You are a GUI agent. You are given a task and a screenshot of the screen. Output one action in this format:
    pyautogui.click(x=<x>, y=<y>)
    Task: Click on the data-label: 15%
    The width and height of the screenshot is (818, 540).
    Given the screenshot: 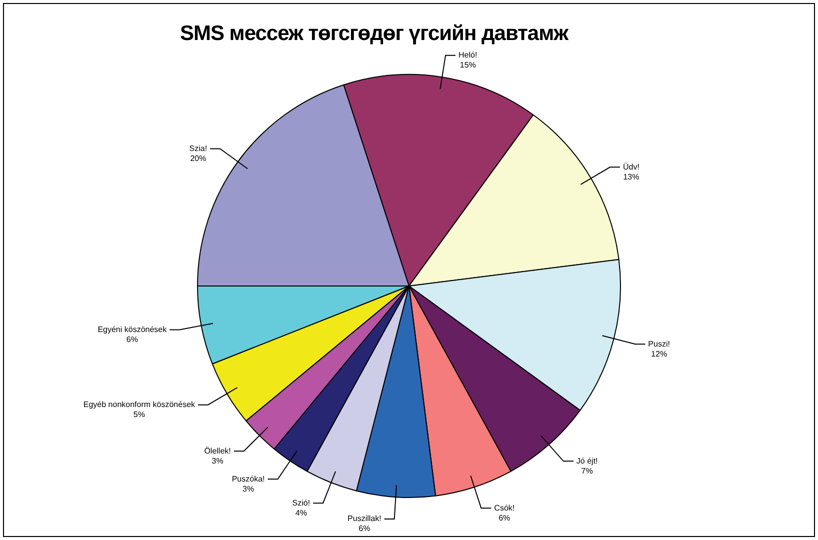 What is the action you would take?
    pyautogui.click(x=468, y=65)
    